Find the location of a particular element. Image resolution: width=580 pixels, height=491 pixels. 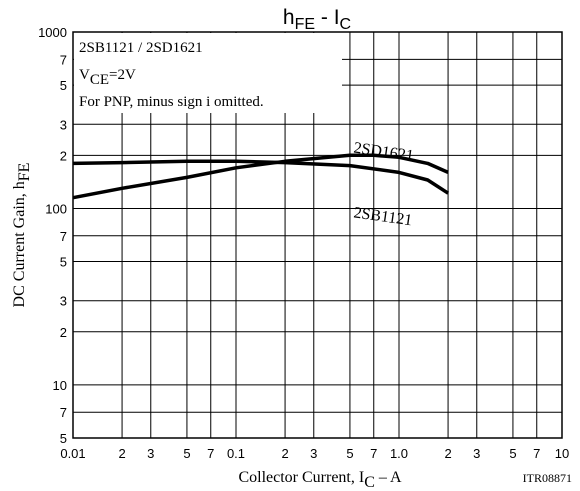

y-axis-label: DC Current Gain, hFE is located at coordinates (22, 235).